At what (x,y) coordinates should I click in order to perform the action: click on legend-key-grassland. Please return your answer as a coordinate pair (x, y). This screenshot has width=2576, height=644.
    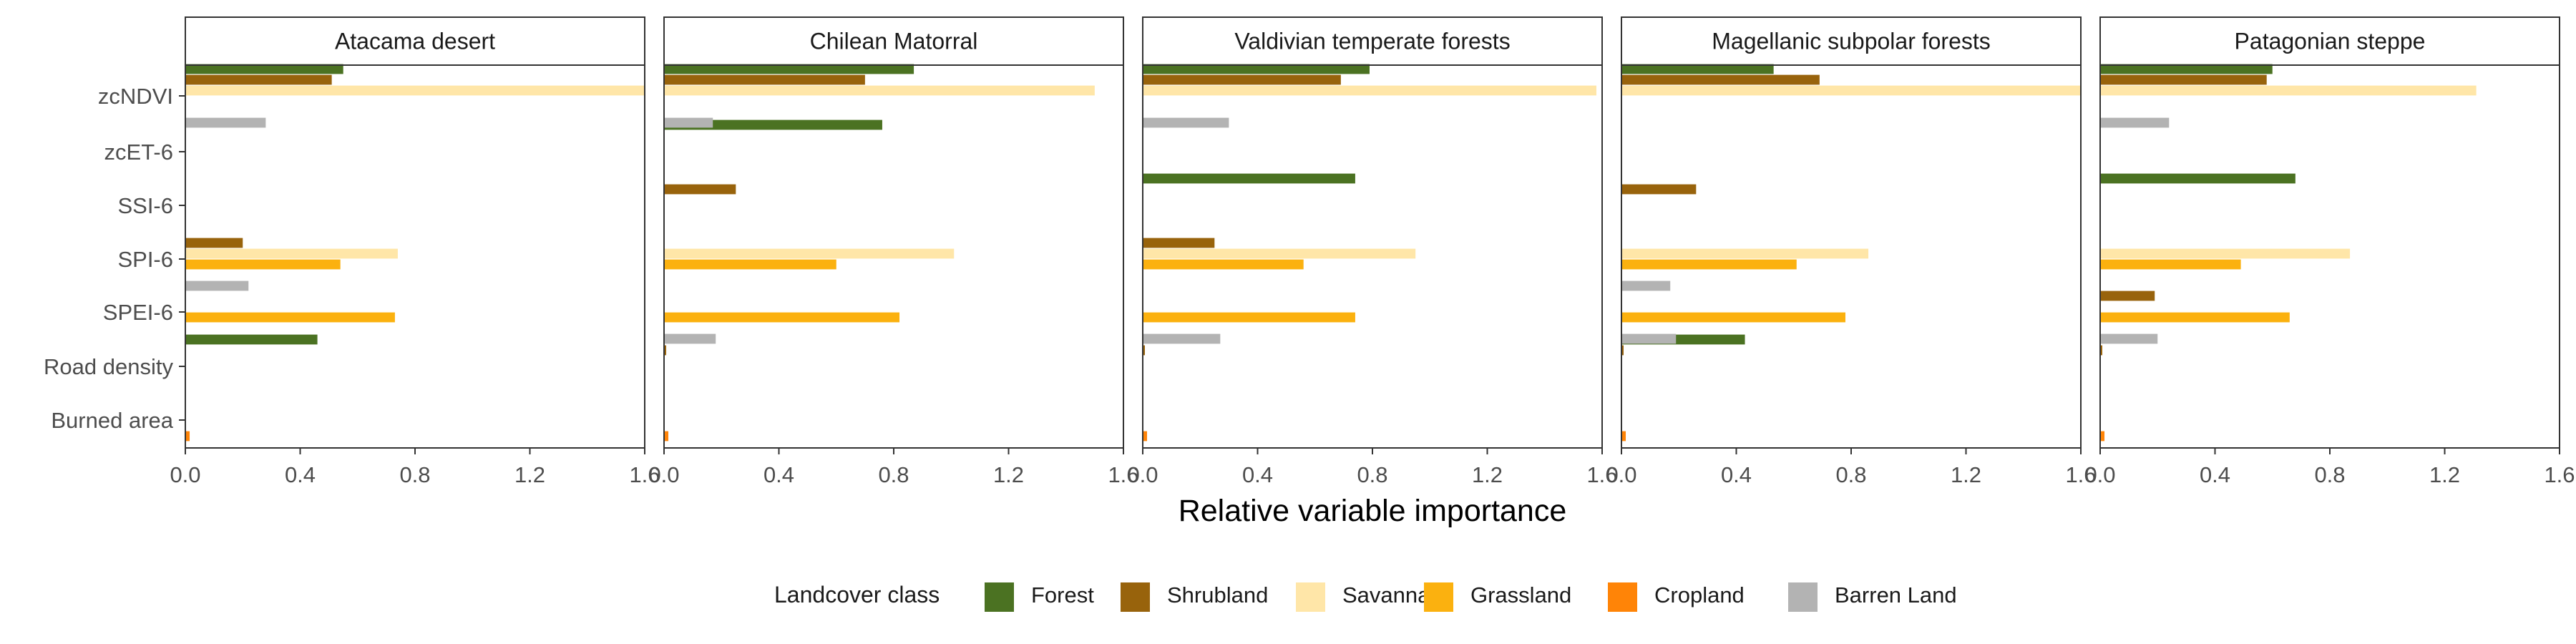
    Looking at the image, I should click on (1438, 597).